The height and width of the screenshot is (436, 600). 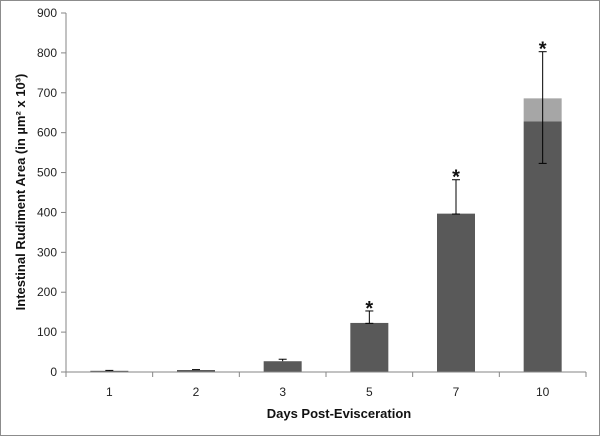 What do you see at coordinates (47, 332) in the screenshot?
I see `y-tick-label: 100` at bounding box center [47, 332].